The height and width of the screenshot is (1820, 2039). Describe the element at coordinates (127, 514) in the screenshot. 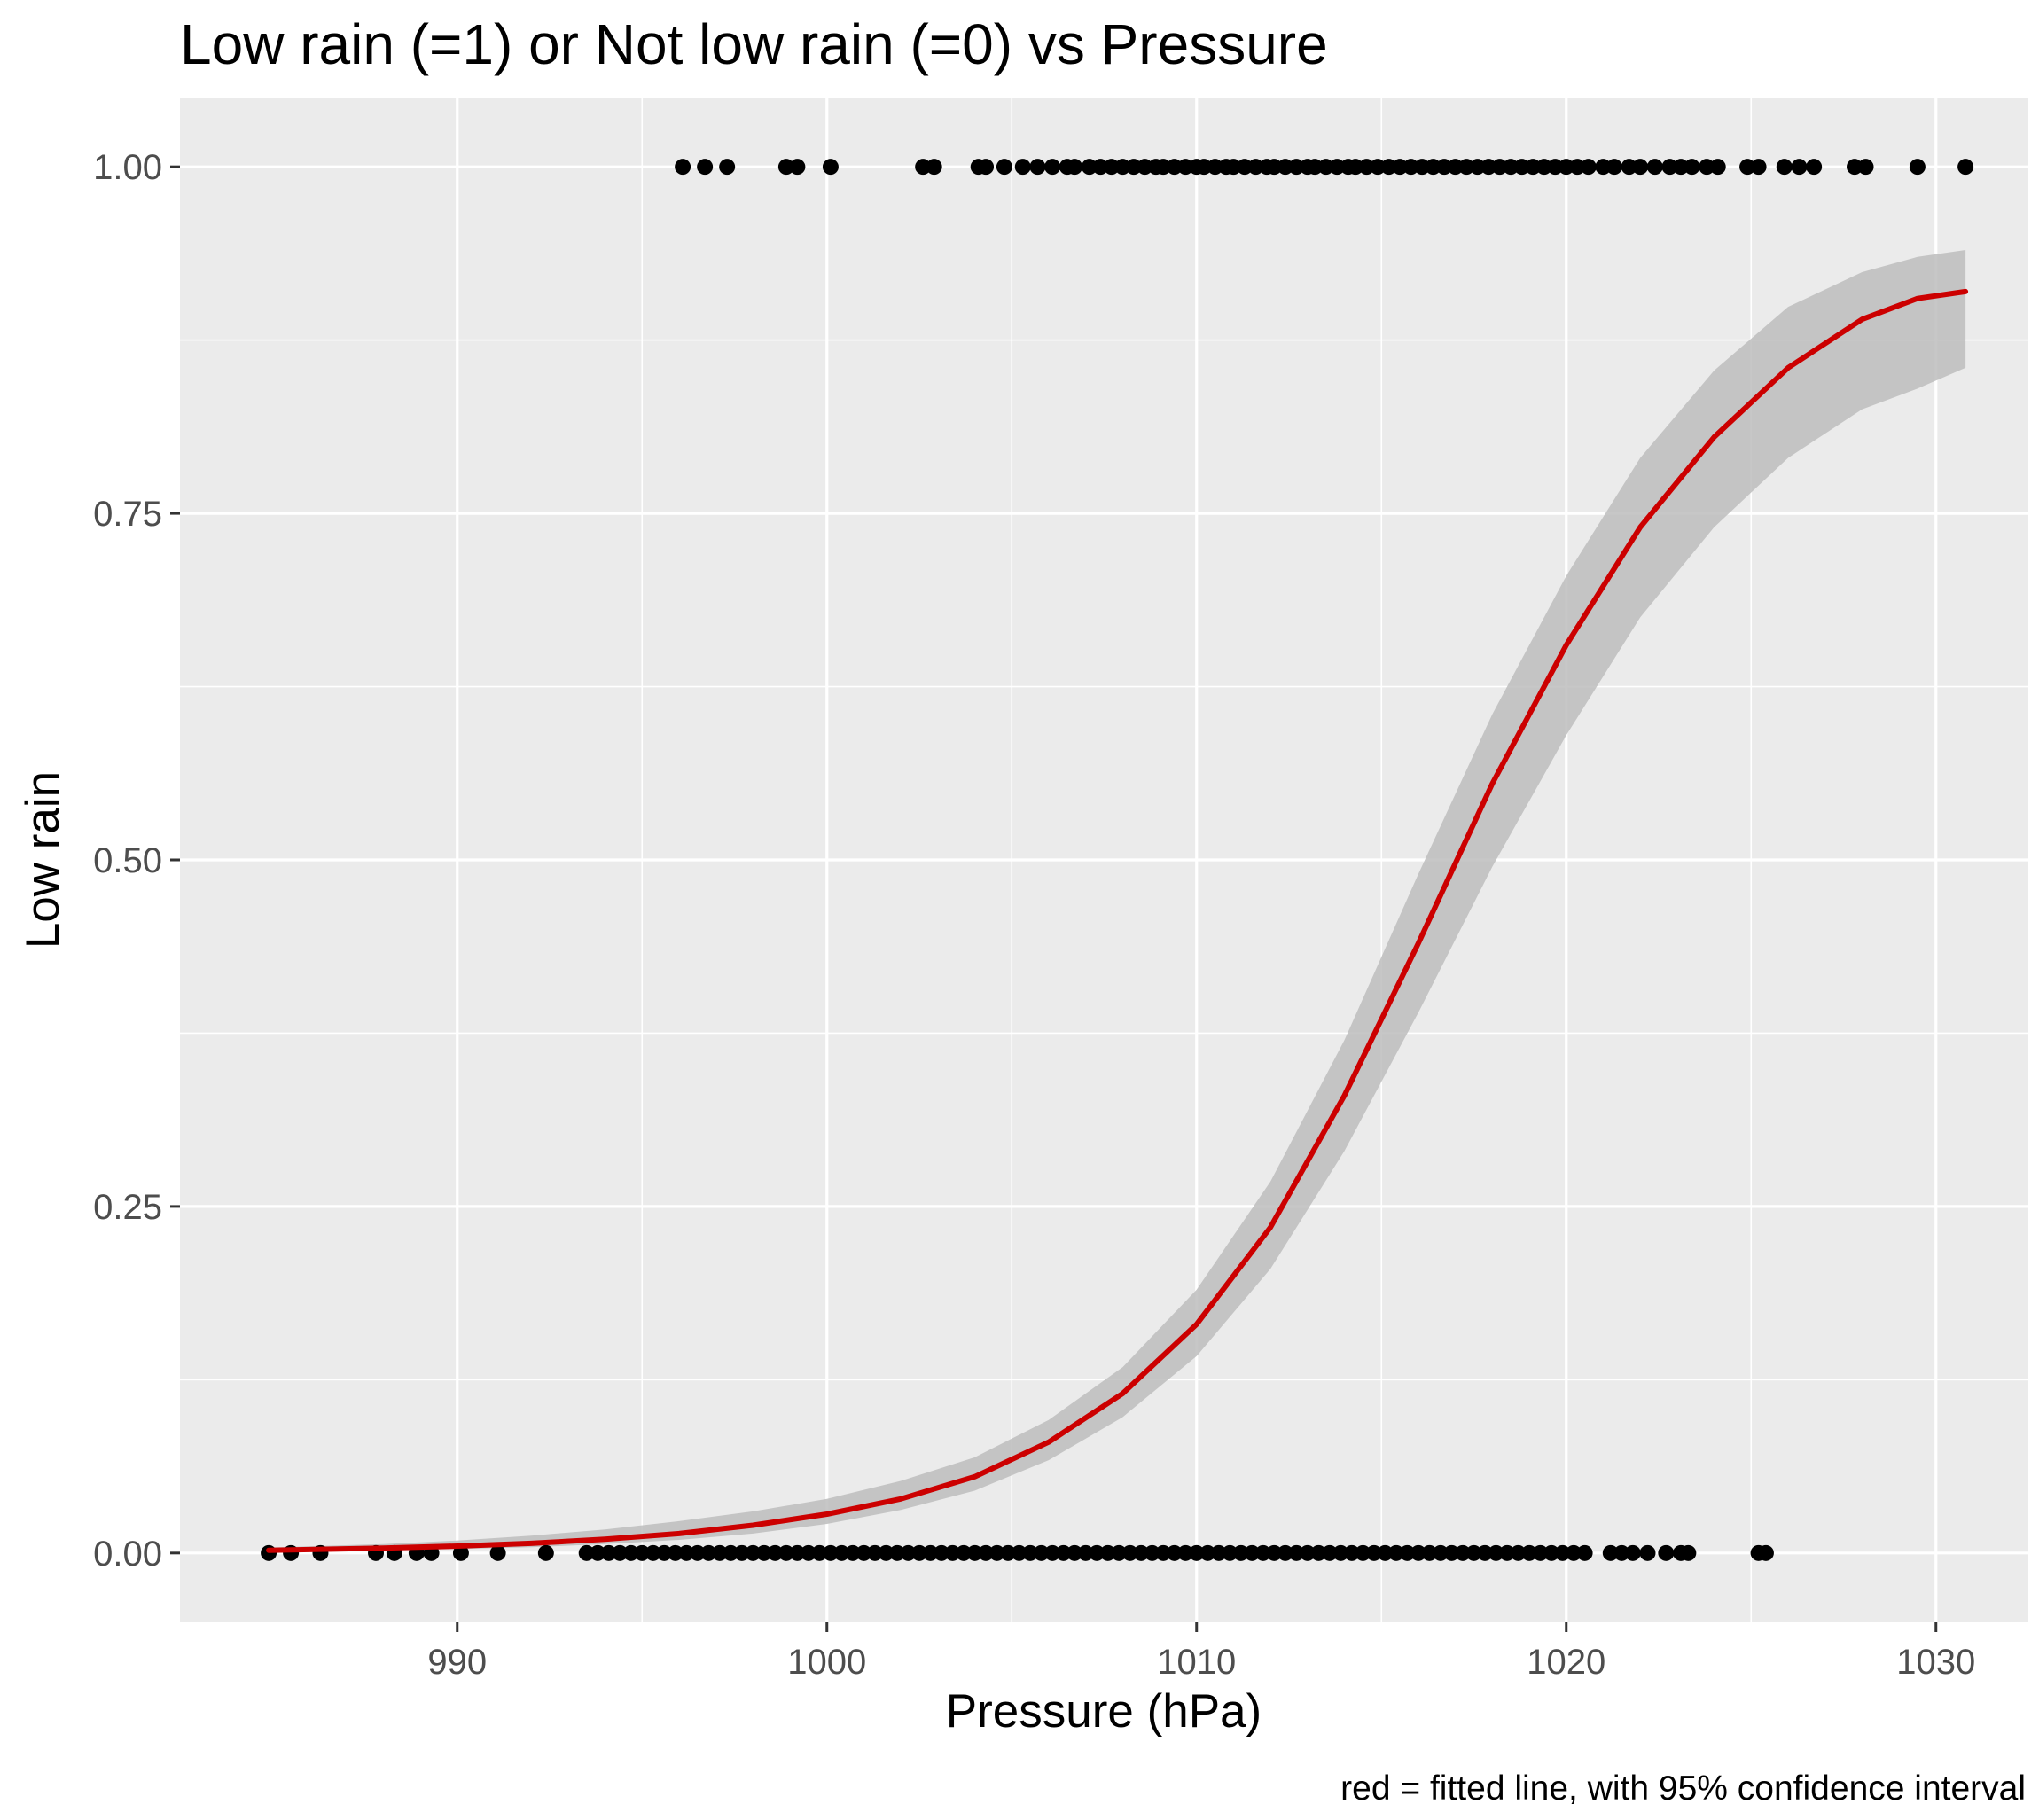

I see `y-tick-label: 0.75` at that location.